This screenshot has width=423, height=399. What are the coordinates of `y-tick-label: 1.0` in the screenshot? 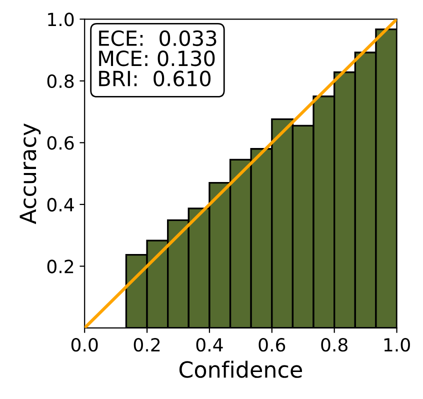 It's located at (61, 19).